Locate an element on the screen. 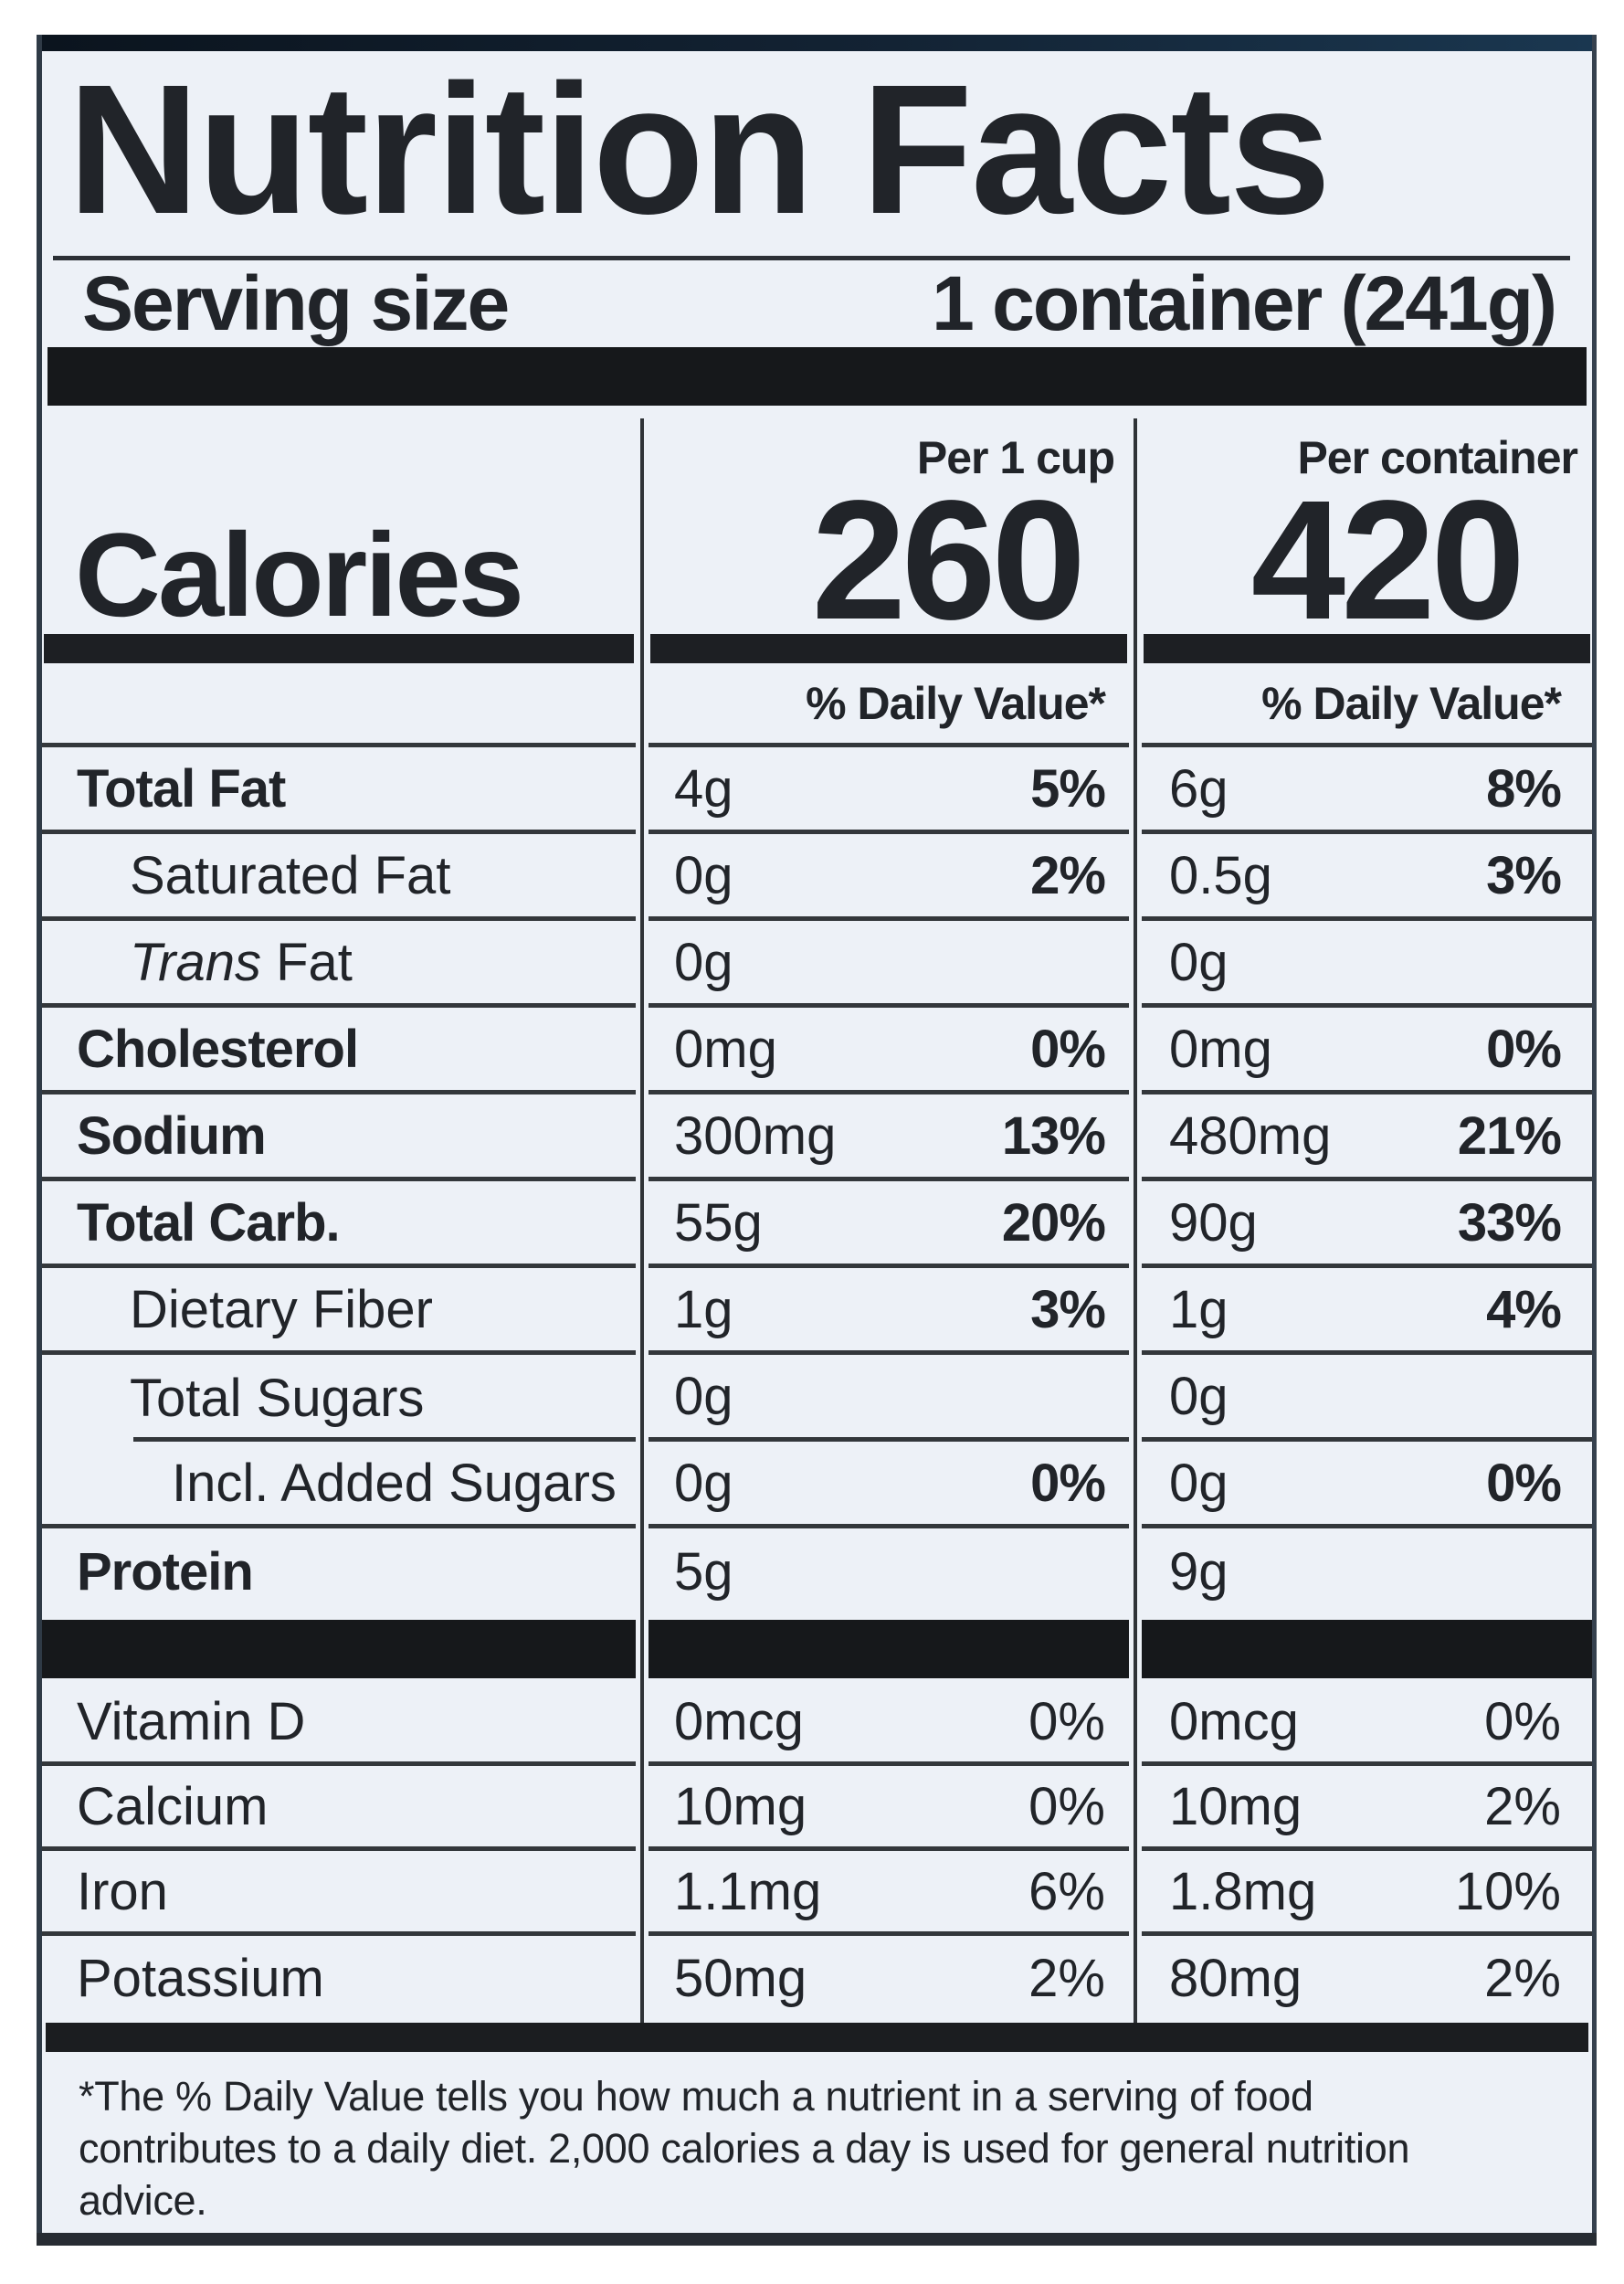  nutrient-name: Calcium is located at coordinates (173, 1806).